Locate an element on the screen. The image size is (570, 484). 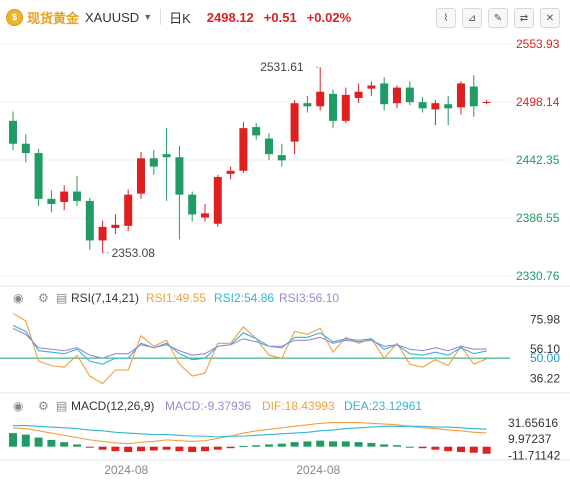
rsi-line-rsi1 is located at coordinates (249, 348).